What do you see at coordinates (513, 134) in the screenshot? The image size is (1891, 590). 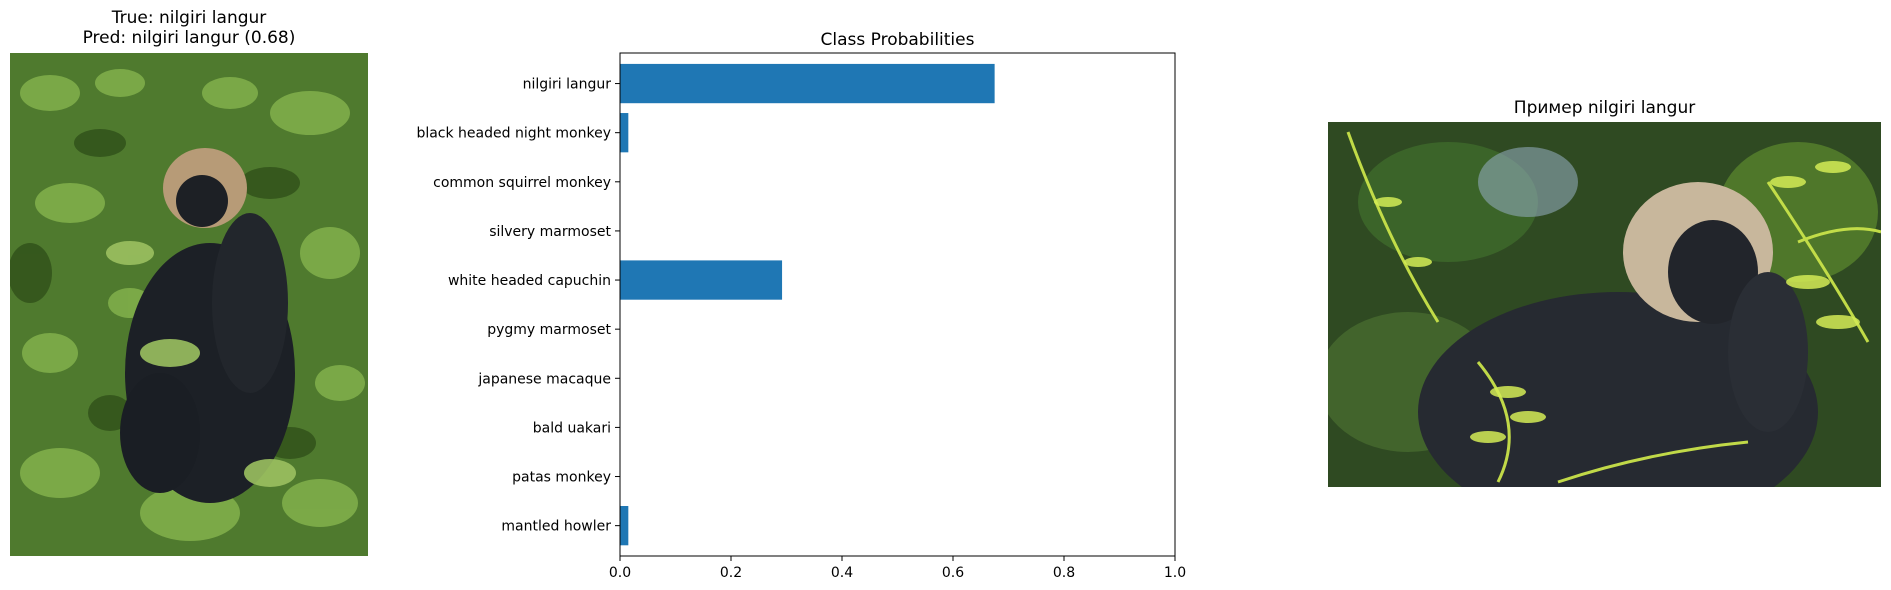 I see `y-tick-label: black headed night monkey` at bounding box center [513, 134].